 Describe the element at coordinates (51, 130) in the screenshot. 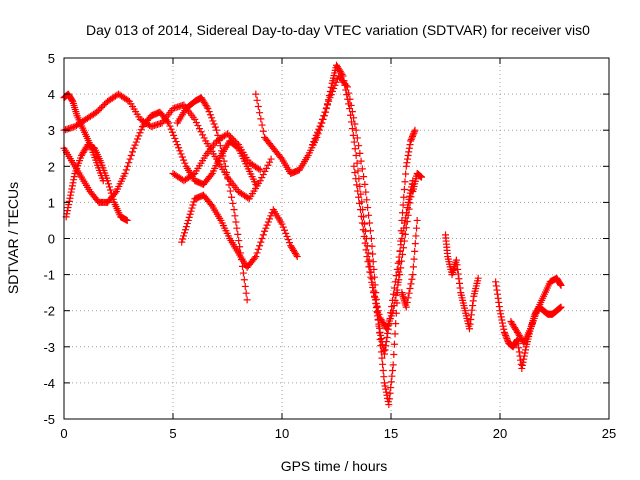

I see `y-tick-label: 3` at that location.